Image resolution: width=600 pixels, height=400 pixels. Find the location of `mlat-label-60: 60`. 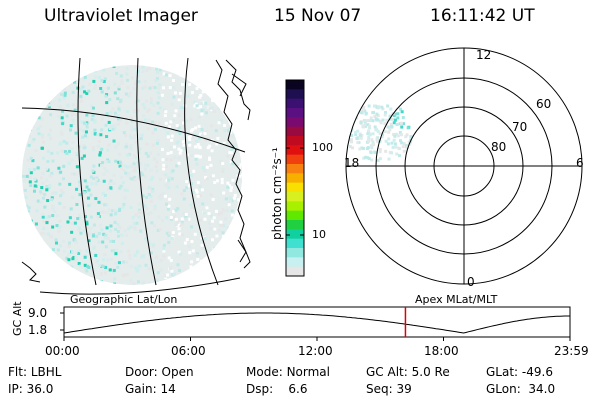

mlat-label-60: 60 is located at coordinates (544, 104).